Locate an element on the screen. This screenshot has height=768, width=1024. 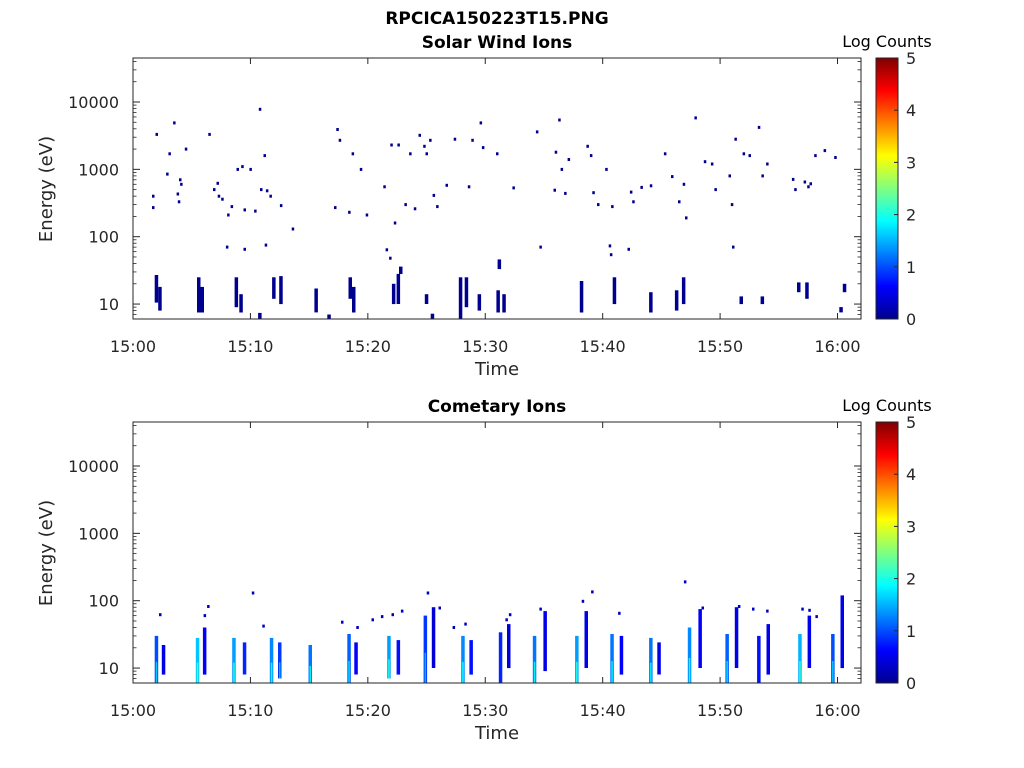
figure-title: RPCICA150223T15.PNG is located at coordinates (496, 19).